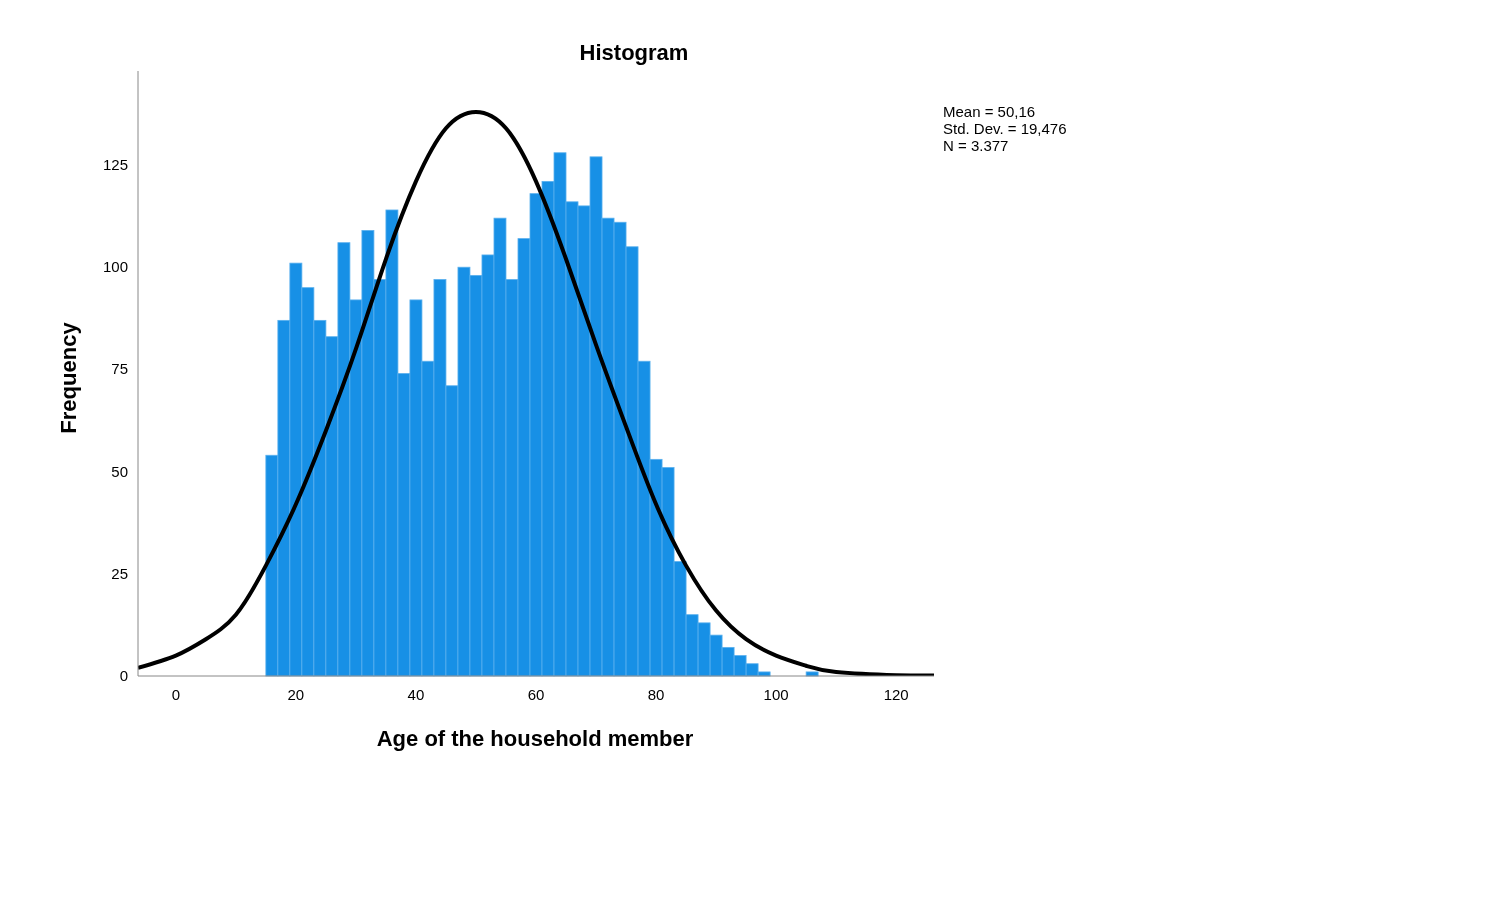 Image resolution: width=1488 pixels, height=901 pixels. What do you see at coordinates (115, 267) in the screenshot?
I see `y-tick-label: 100` at bounding box center [115, 267].